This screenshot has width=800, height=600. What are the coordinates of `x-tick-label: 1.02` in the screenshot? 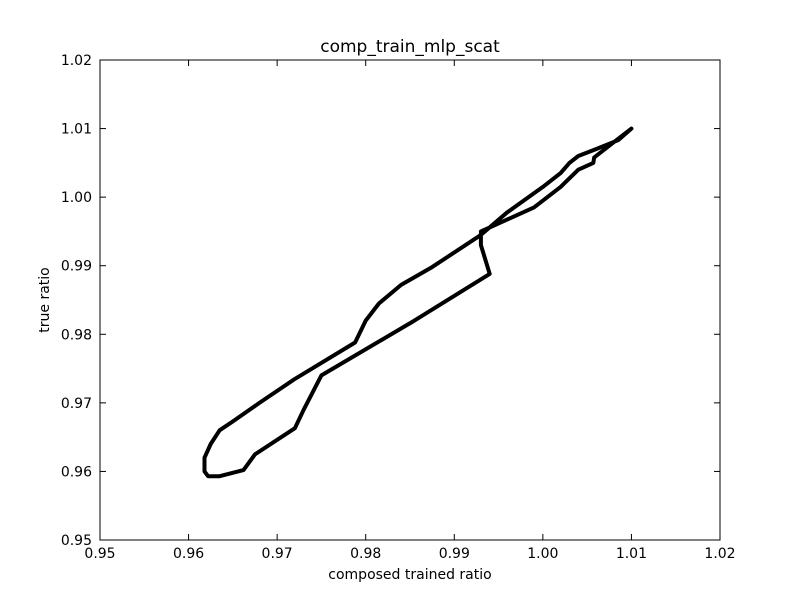 It's located at (719, 554).